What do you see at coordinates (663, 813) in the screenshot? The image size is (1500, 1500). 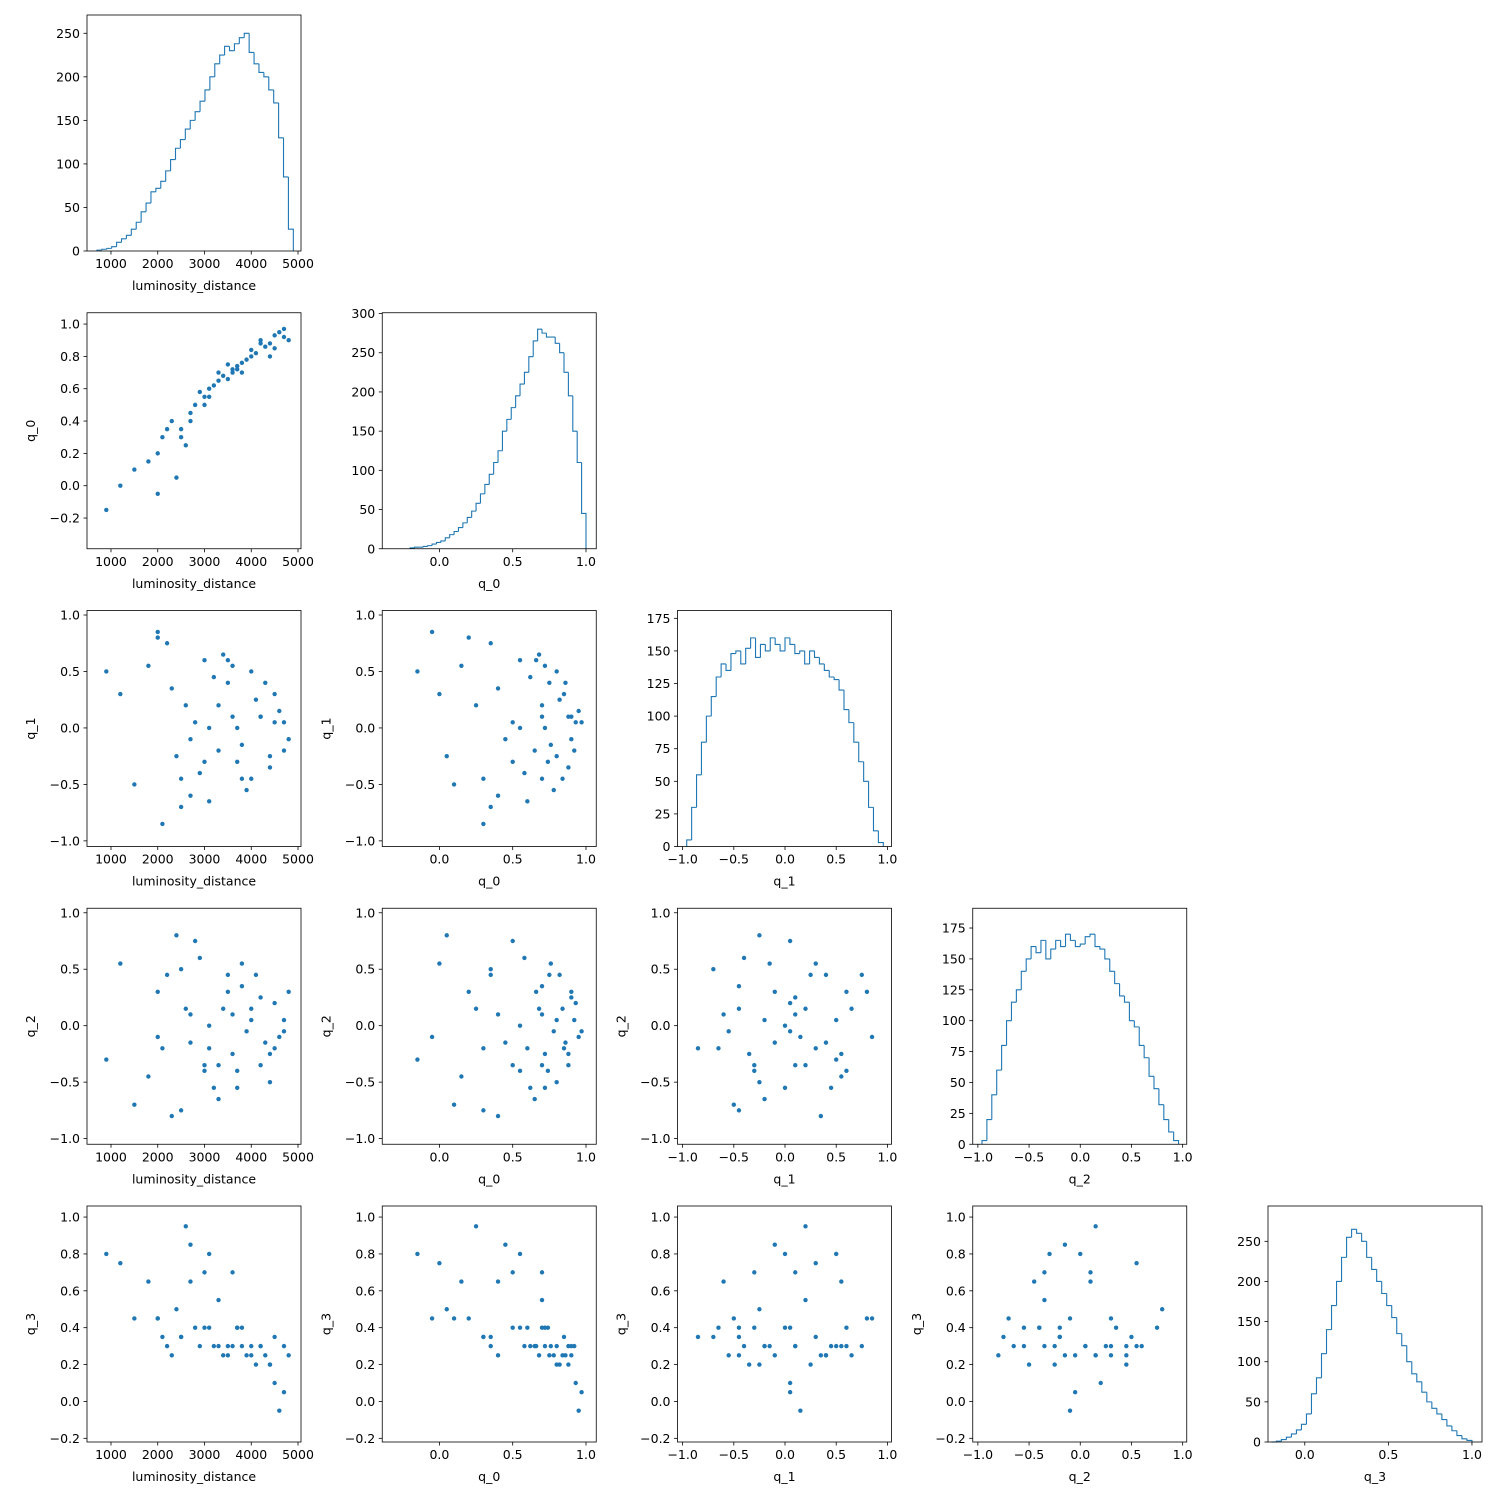 I see `y-tick-label: 25` at bounding box center [663, 813].